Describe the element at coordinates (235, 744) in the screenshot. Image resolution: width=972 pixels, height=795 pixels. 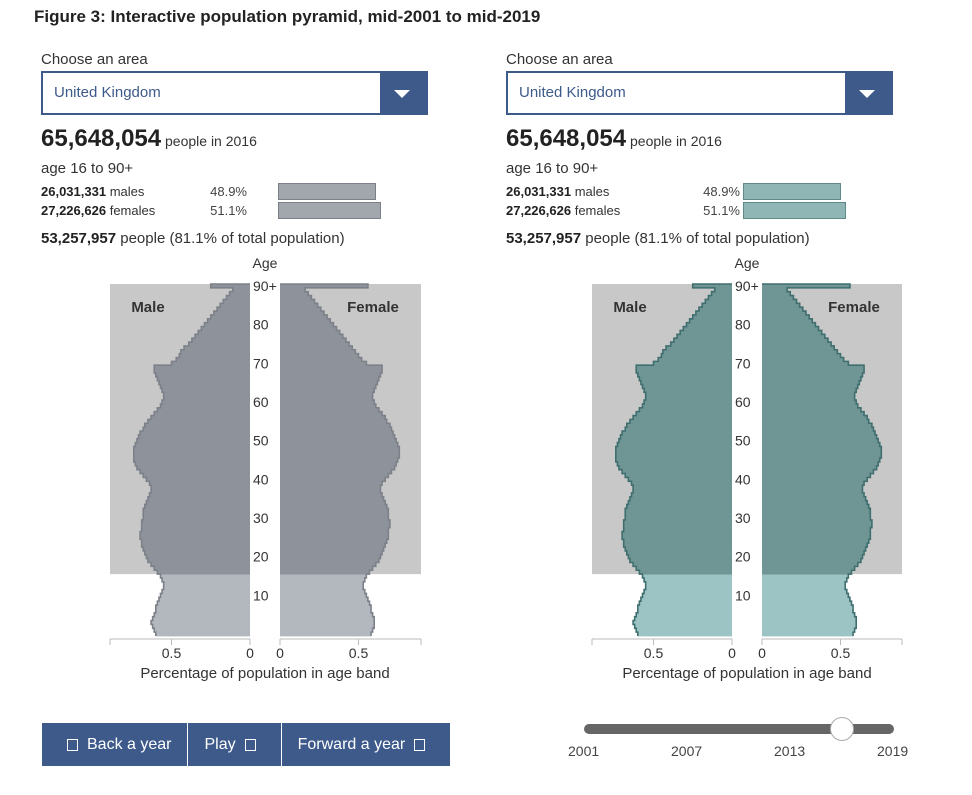
I see `play-button: Play` at that location.